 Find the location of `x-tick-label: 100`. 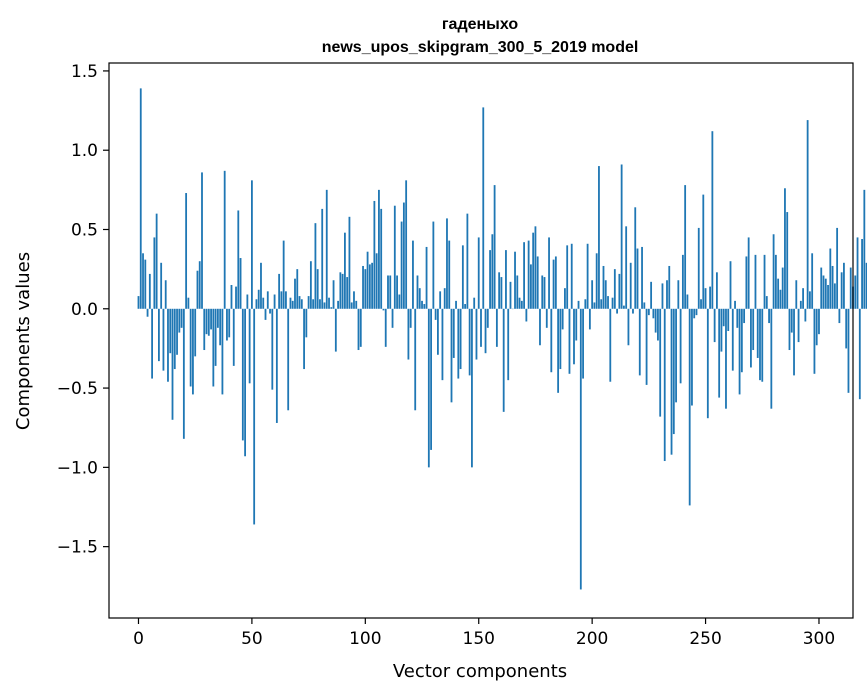

x-tick-label: 100 is located at coordinates (365, 639).